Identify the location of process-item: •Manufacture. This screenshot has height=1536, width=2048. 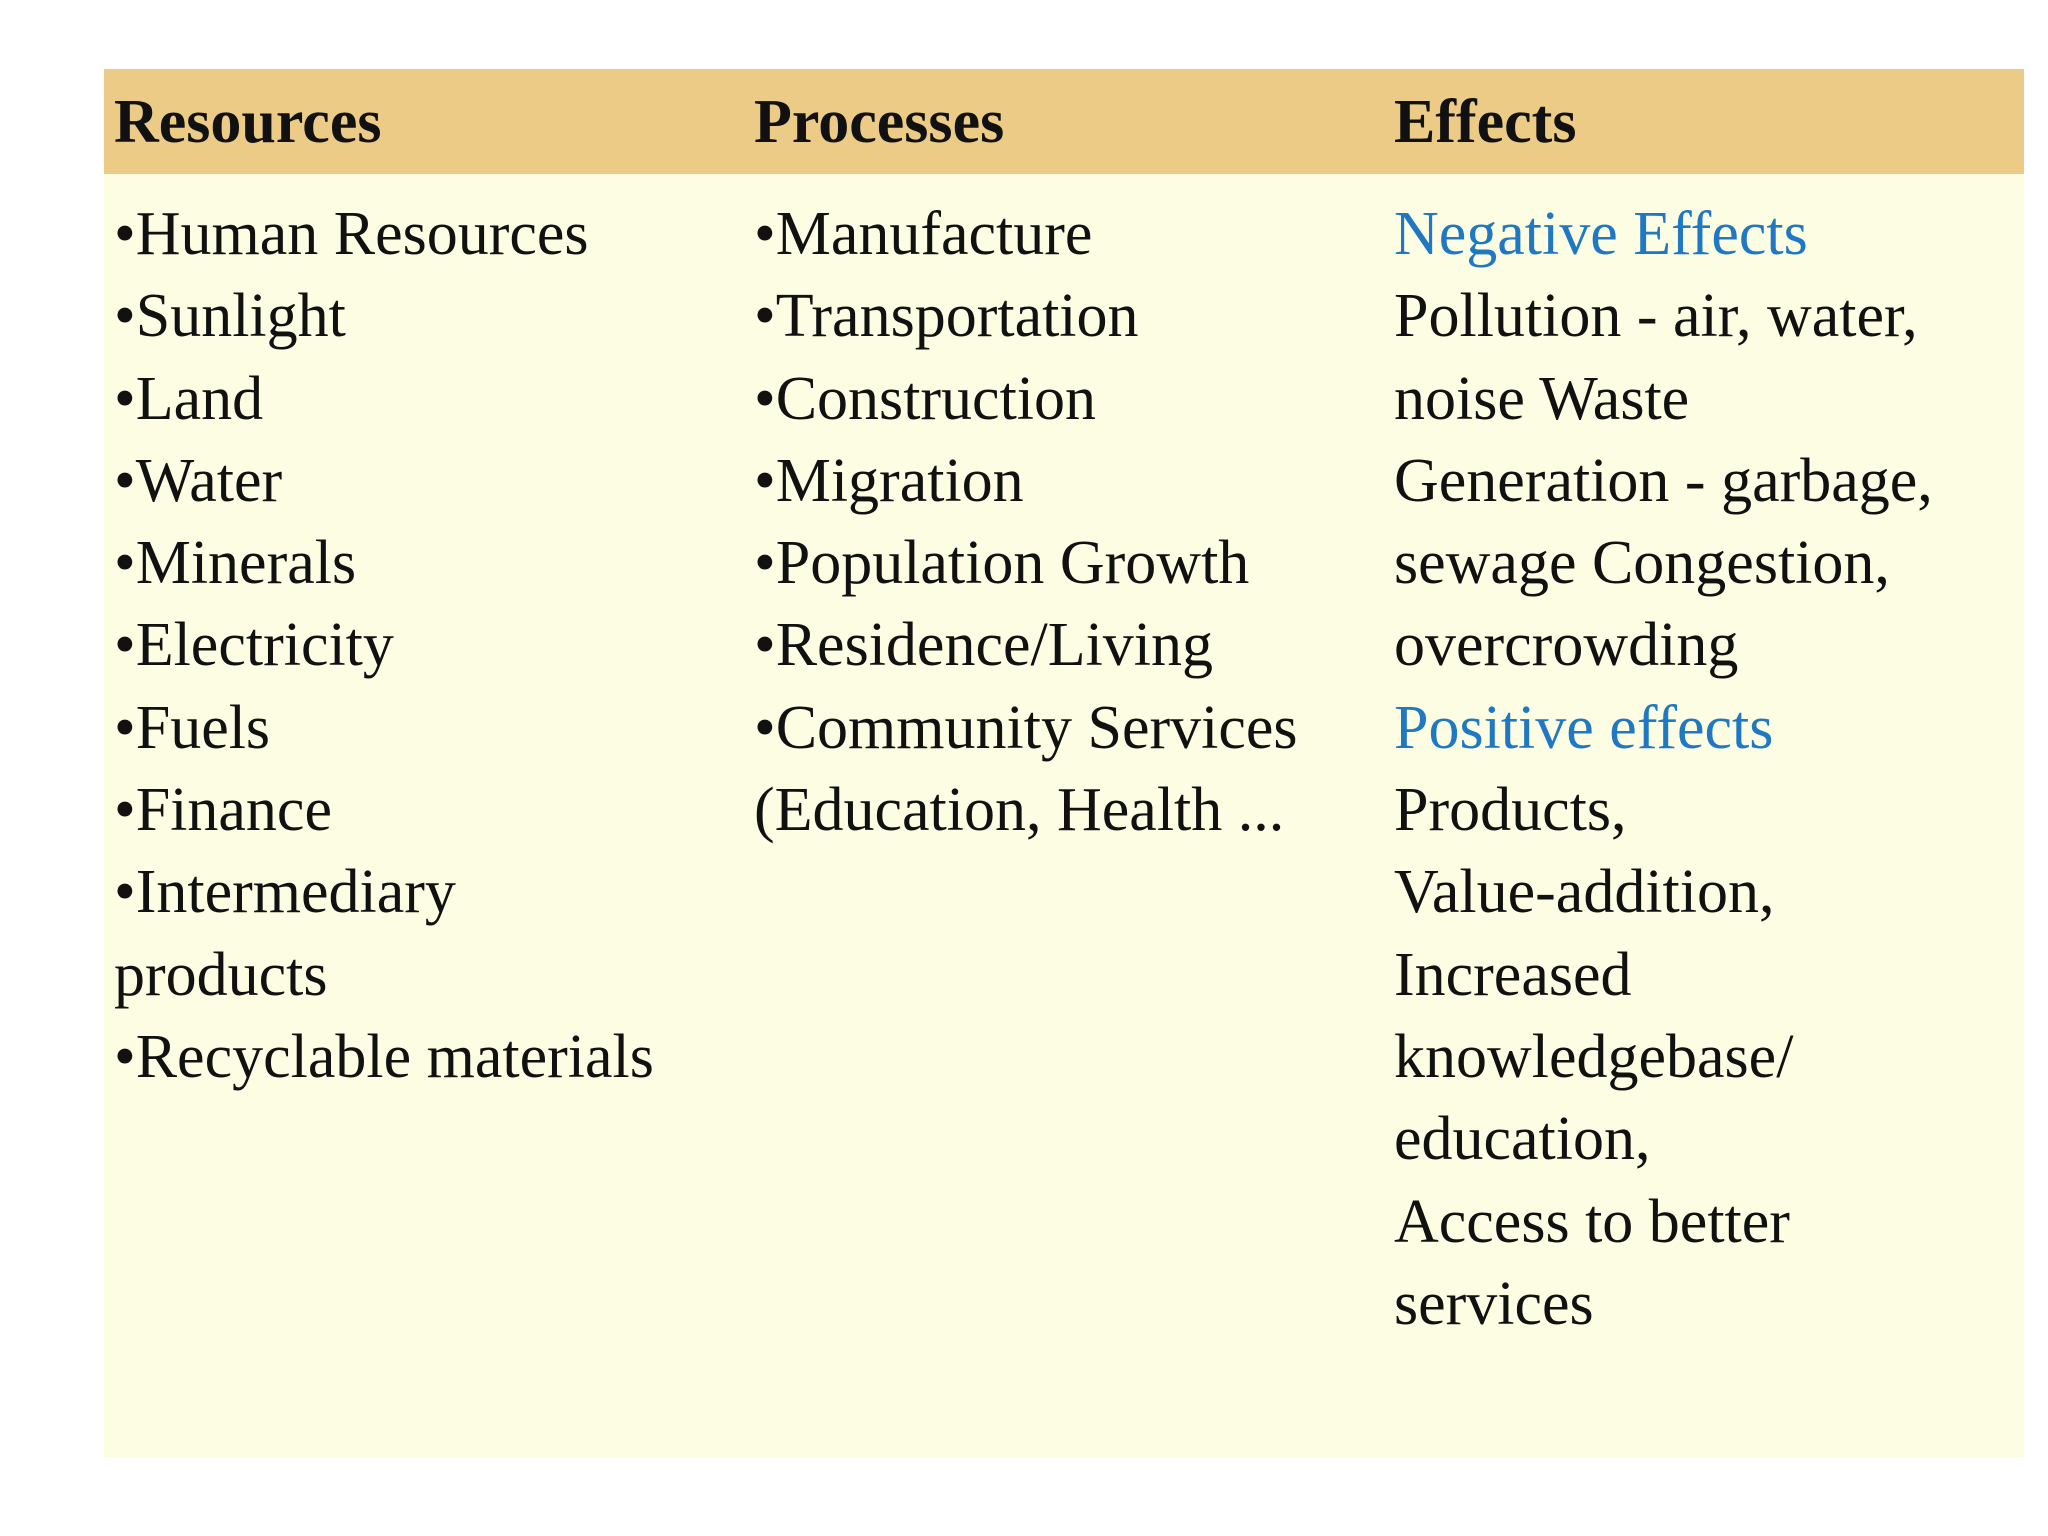
(923, 234).